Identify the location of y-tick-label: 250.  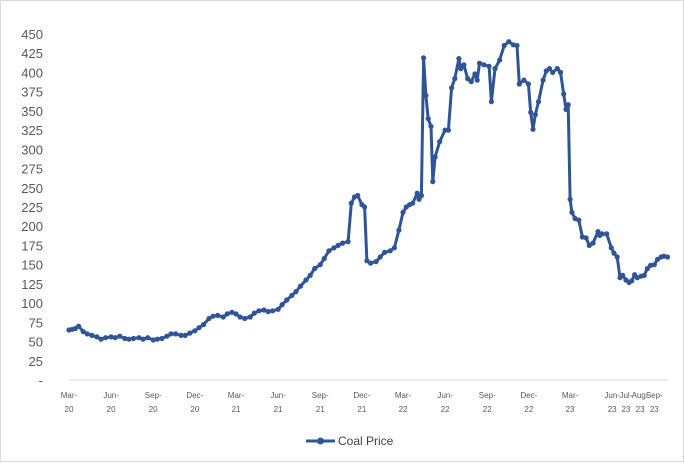
(32, 188).